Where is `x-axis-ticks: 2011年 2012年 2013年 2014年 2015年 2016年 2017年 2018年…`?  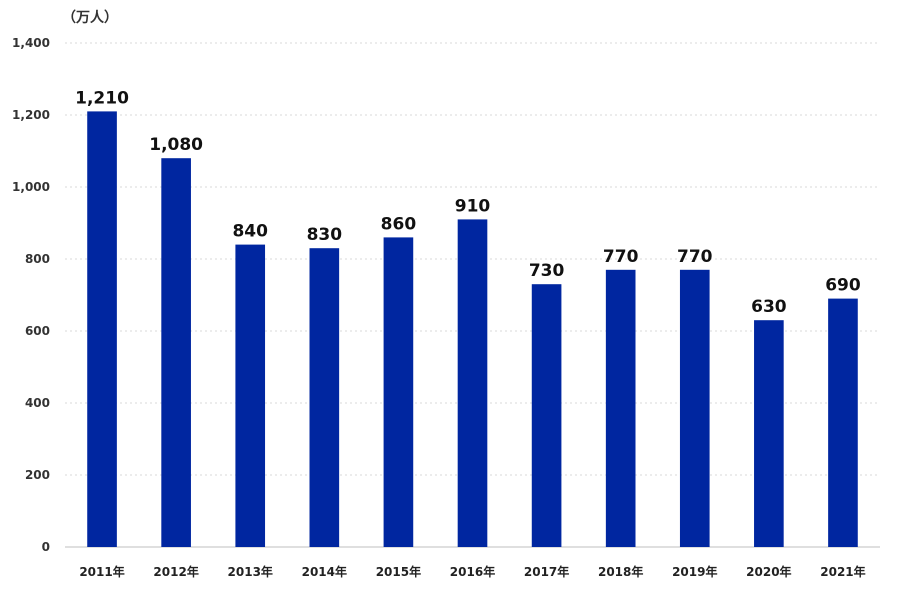
x-axis-ticks: 2011年 2012年 2013年 2014年 2015年 2016年 2017年 2018年… is located at coordinates (472, 571).